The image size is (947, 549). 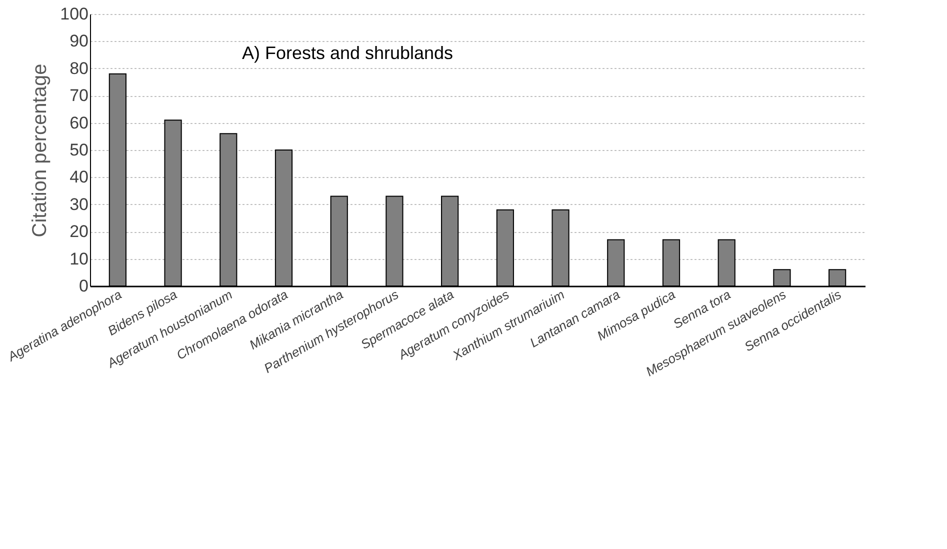 What do you see at coordinates (79, 68) in the screenshot?
I see `y-tick-label: 80` at bounding box center [79, 68].